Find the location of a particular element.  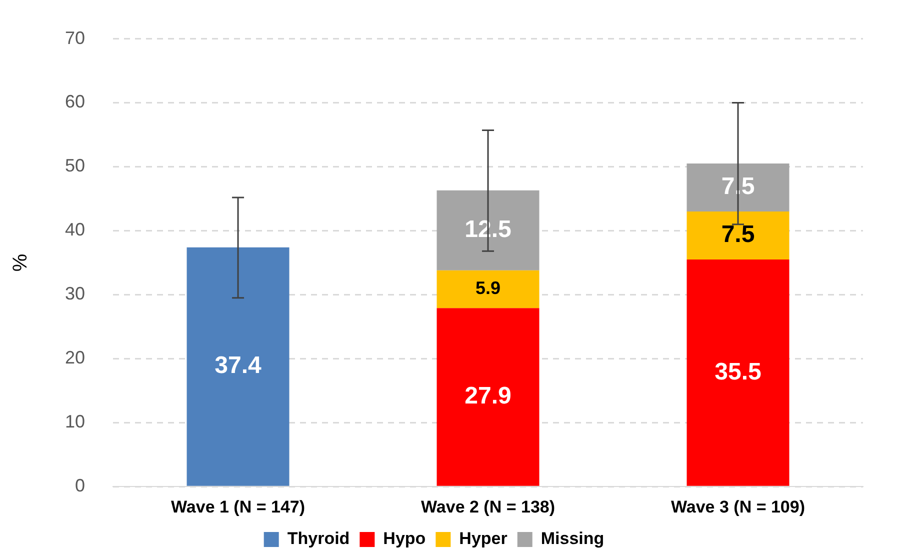

data-label: 7.5 is located at coordinates (738, 234).